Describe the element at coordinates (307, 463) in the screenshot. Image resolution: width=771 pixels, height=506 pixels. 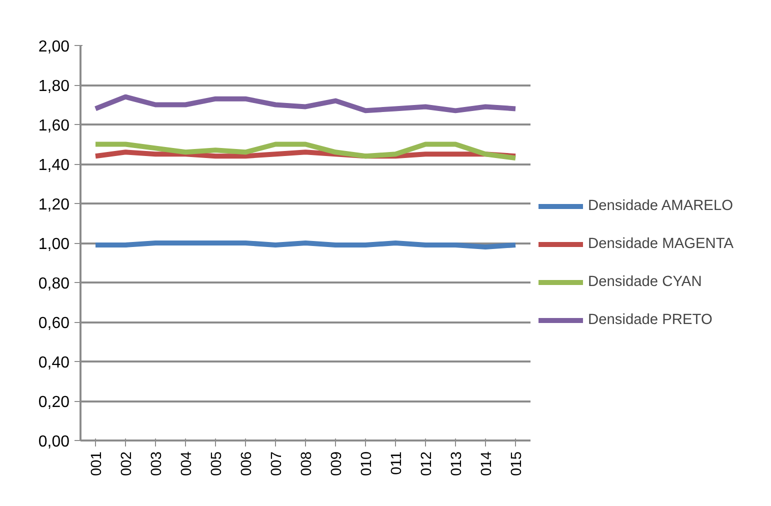
I see `x-tick-label: 008` at that location.